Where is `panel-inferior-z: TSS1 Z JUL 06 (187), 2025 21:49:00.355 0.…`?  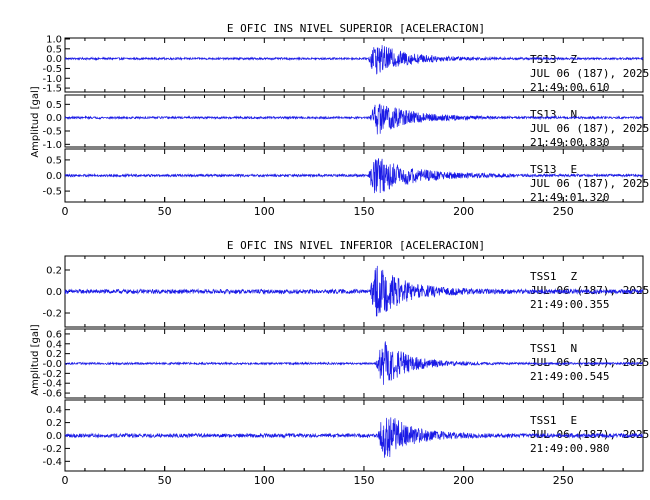 panel-inferior-z: TSS1 Z JUL 06 (187), 2025 21:49:00.355 0.… is located at coordinates (345, 291).